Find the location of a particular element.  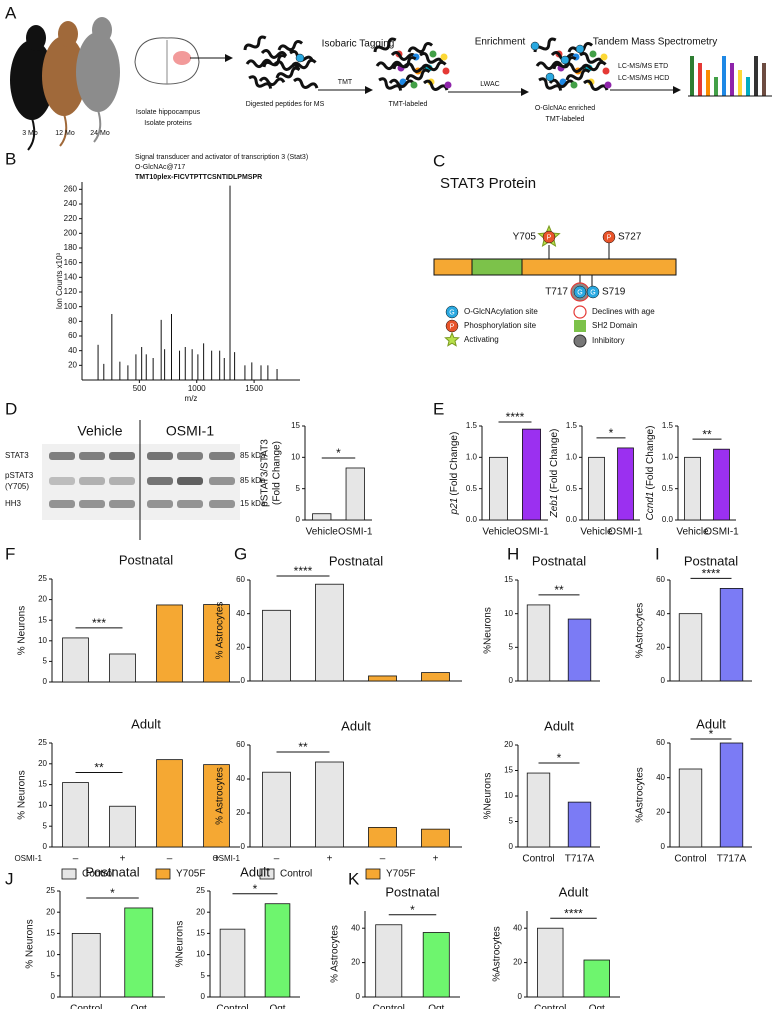

hippocampus is located at coordinates (182, 58).